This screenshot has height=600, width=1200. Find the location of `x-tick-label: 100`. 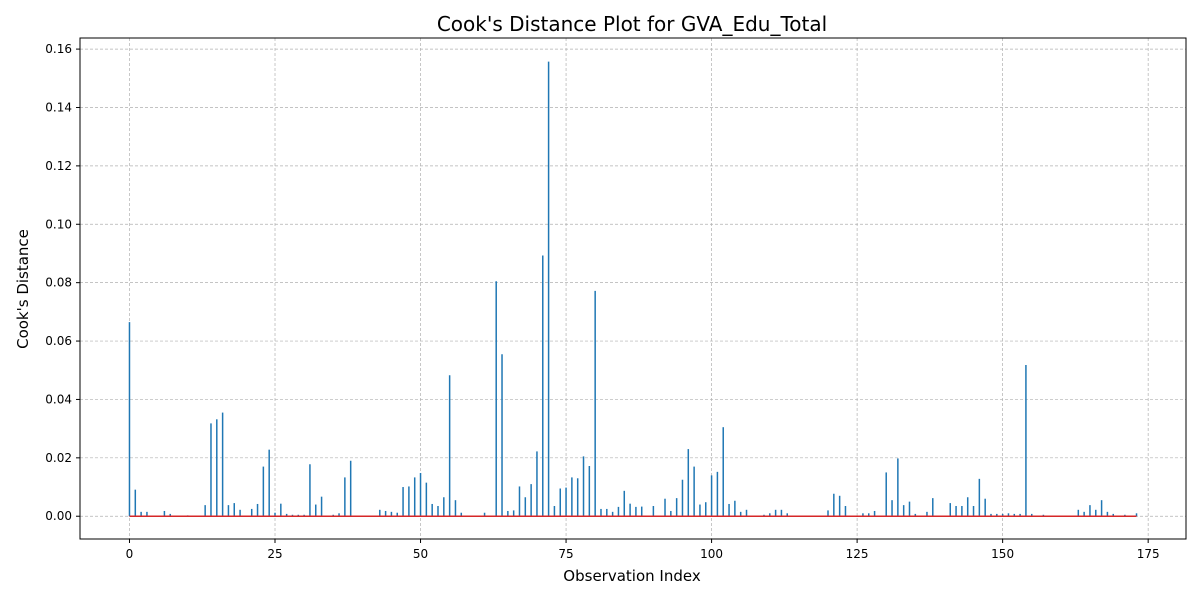

x-tick-label: 100 is located at coordinates (711, 554).